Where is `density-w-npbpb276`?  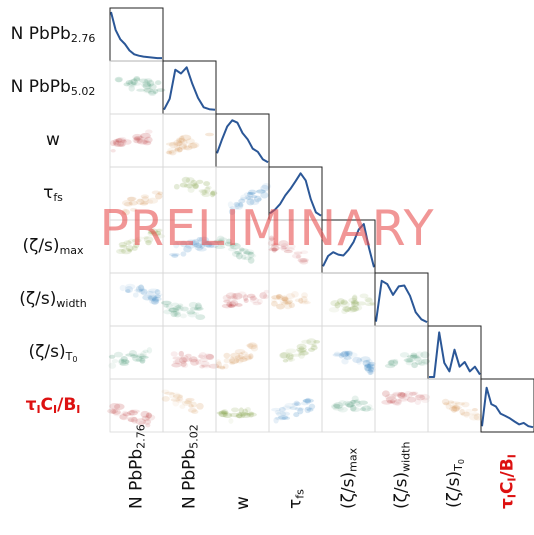 density-w-npbpb276 is located at coordinates (131, 141).